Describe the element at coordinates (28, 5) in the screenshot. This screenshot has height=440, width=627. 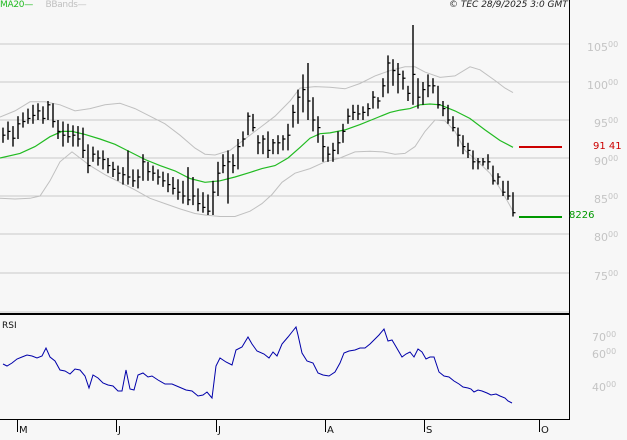
I see `legend-ma20-swatch: —` at that location.